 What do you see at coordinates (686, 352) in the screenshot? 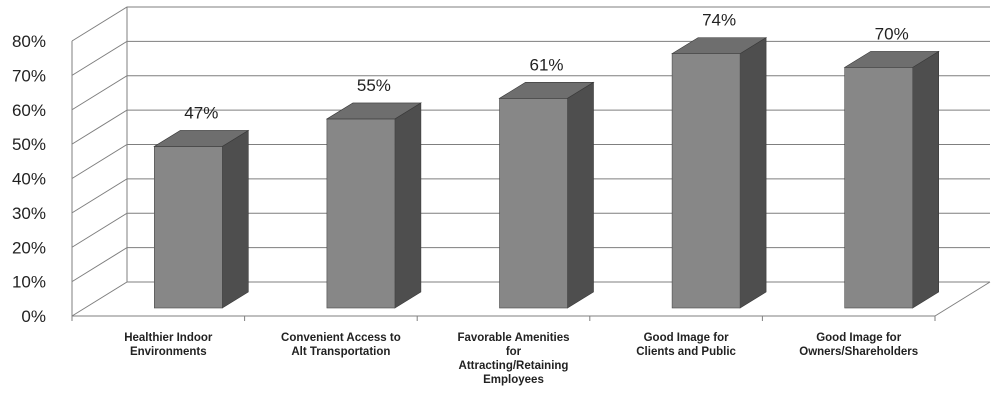
I see `x-category-label-line: Clients and Public` at bounding box center [686, 352].